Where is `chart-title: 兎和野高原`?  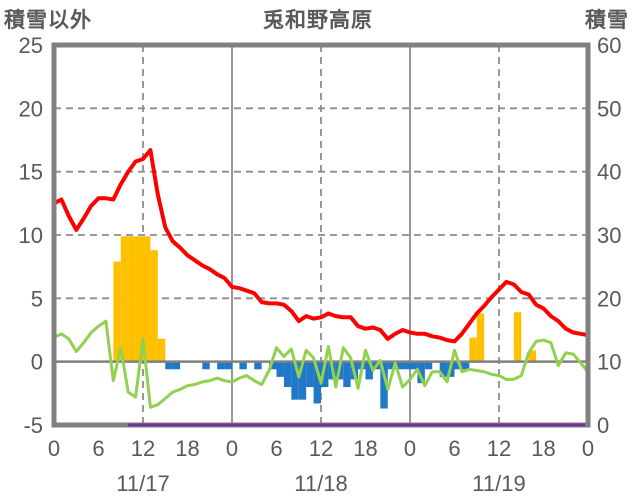 chart-title: 兎和野高原 is located at coordinates (318, 20).